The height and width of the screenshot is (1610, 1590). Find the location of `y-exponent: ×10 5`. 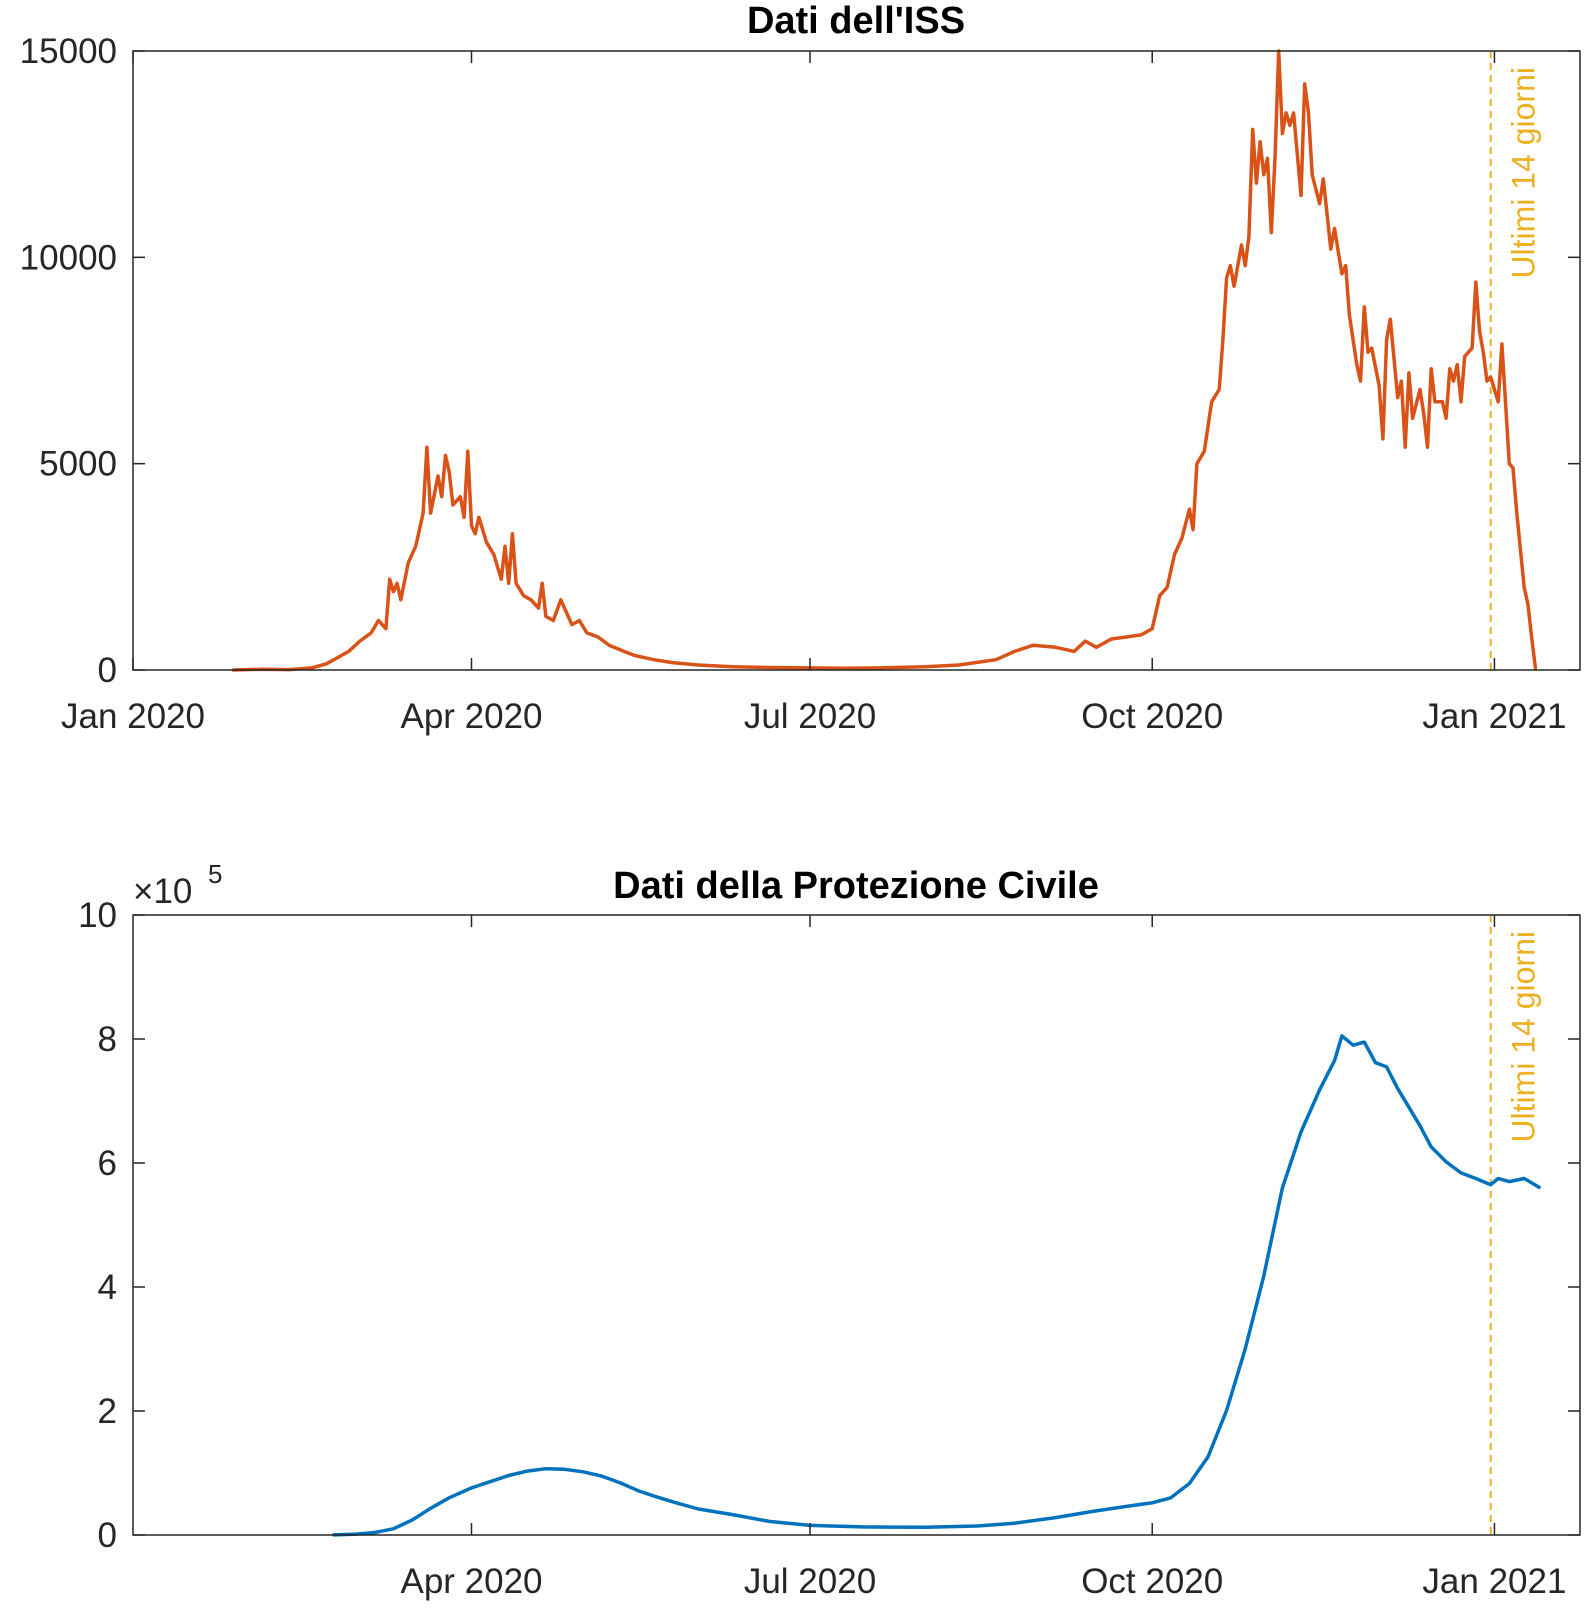

y-exponent: ×10 5 is located at coordinates (177, 885).